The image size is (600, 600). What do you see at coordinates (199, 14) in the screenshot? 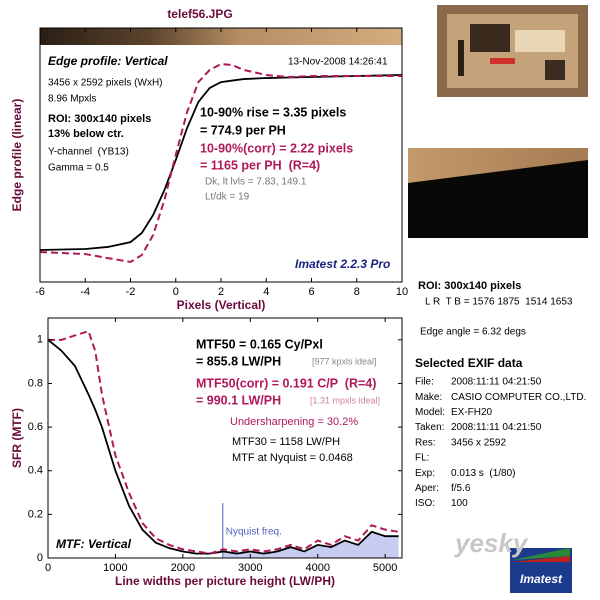
I see `file-title: telef56.JPG` at bounding box center [199, 14].